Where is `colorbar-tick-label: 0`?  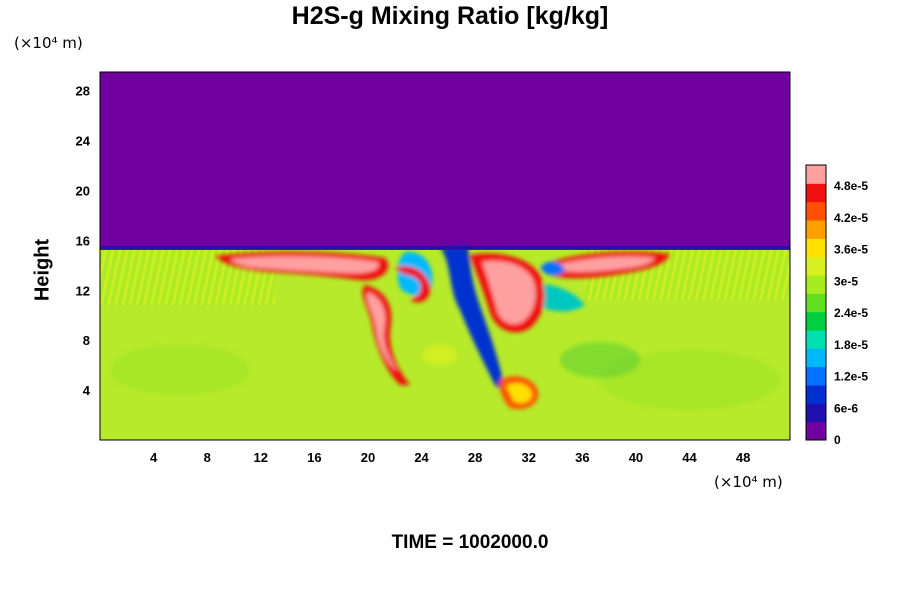 colorbar-tick-label: 0 is located at coordinates (837, 440).